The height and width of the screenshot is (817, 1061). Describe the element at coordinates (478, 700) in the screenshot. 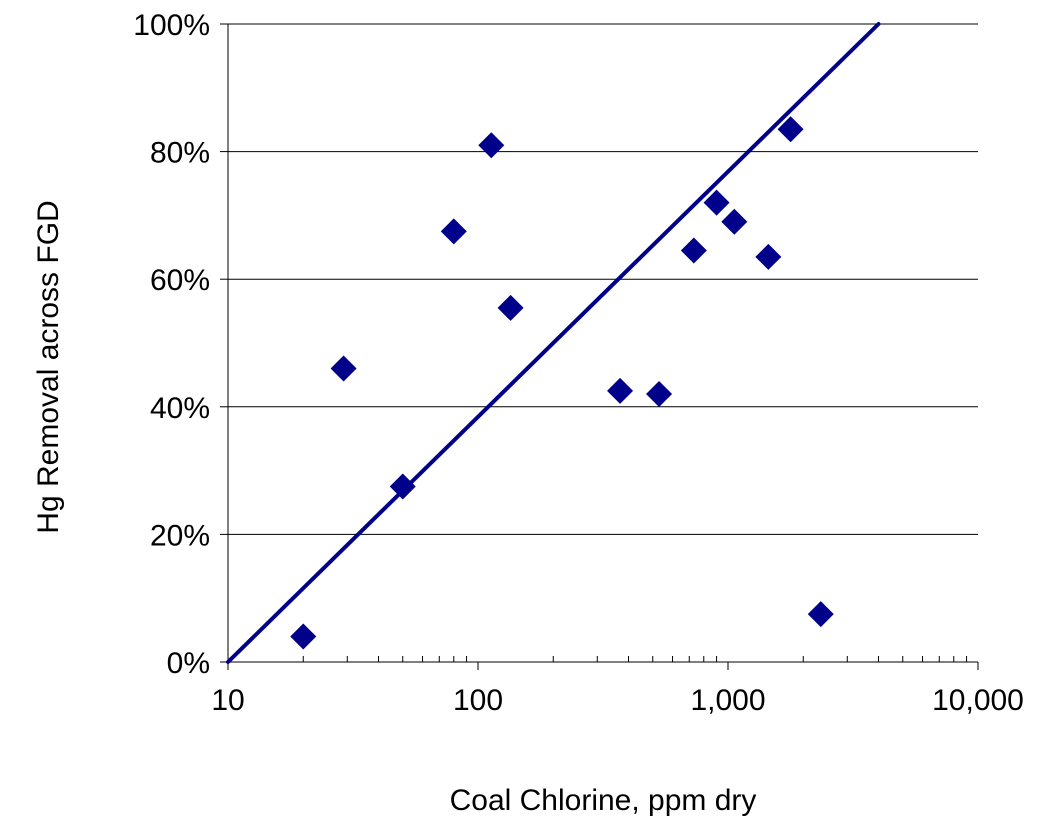

I see `x-tick-label: 100` at that location.